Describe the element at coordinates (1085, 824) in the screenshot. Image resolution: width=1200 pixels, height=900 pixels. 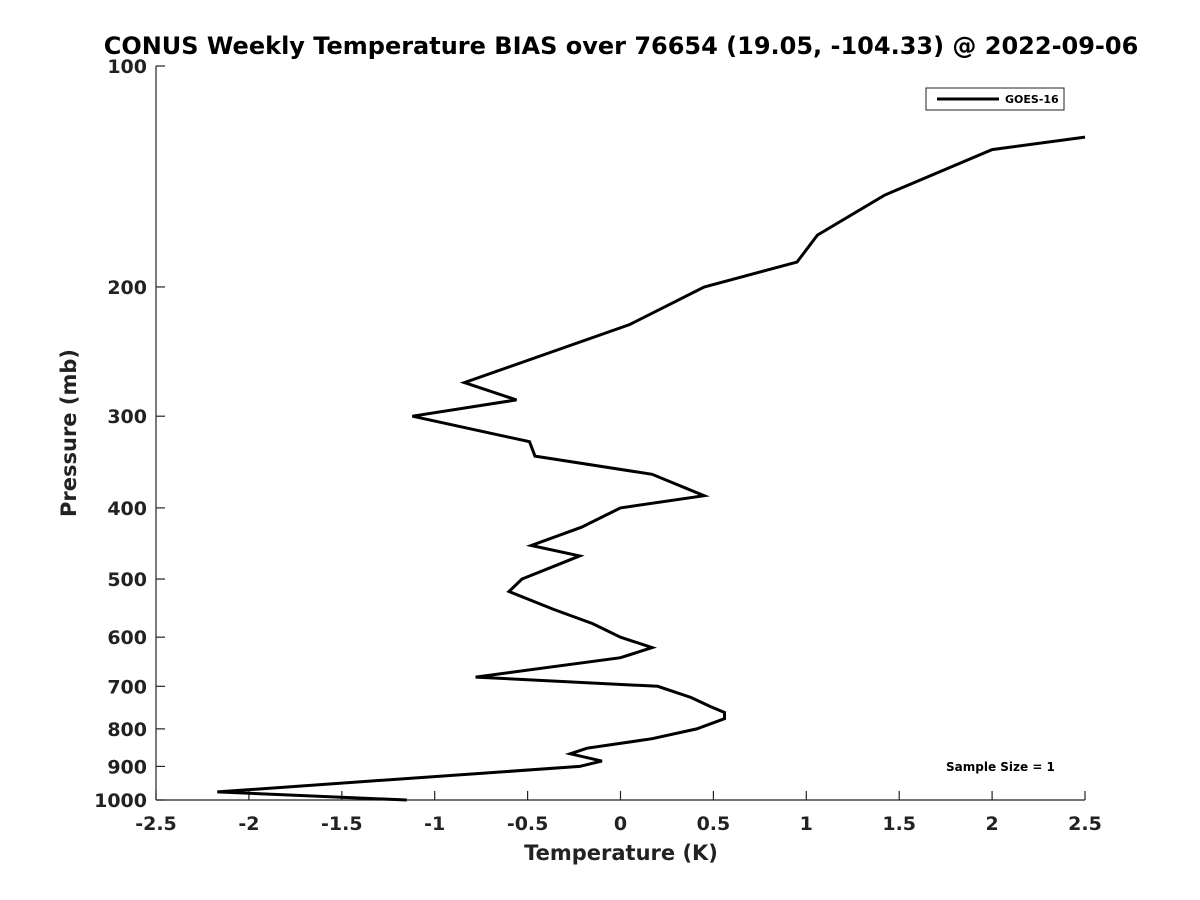
I see `x-tick-label: 2.5` at that location.